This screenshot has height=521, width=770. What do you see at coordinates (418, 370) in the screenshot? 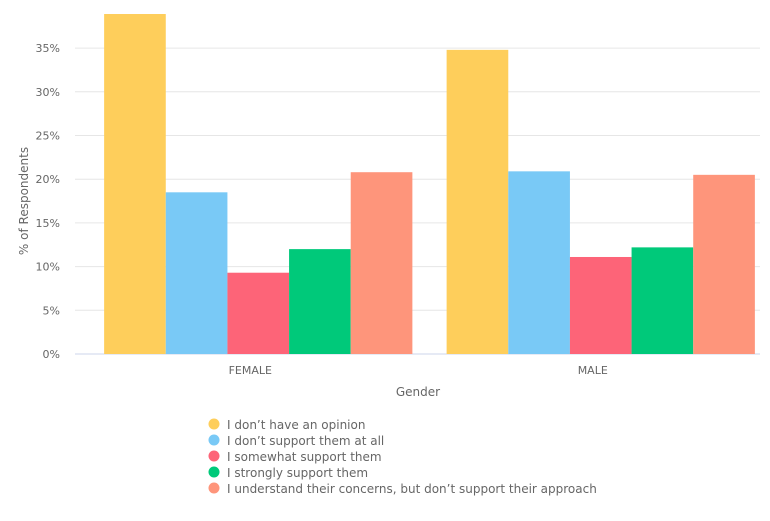
I see `x-axis-ticks: FEMALE MALE` at bounding box center [418, 370].